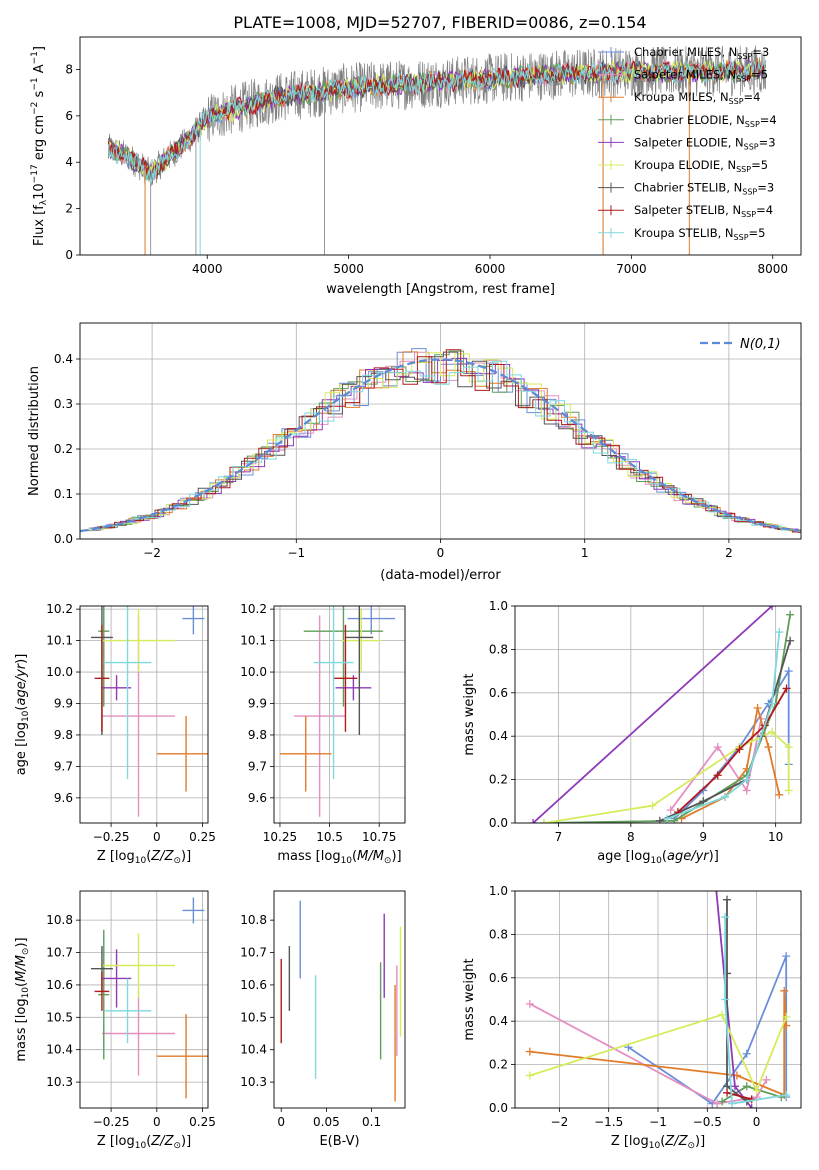 The width and height of the screenshot is (819, 1170). I want to click on mass-vs-z-xlabel-part: ⊙, so click(177, 1146).